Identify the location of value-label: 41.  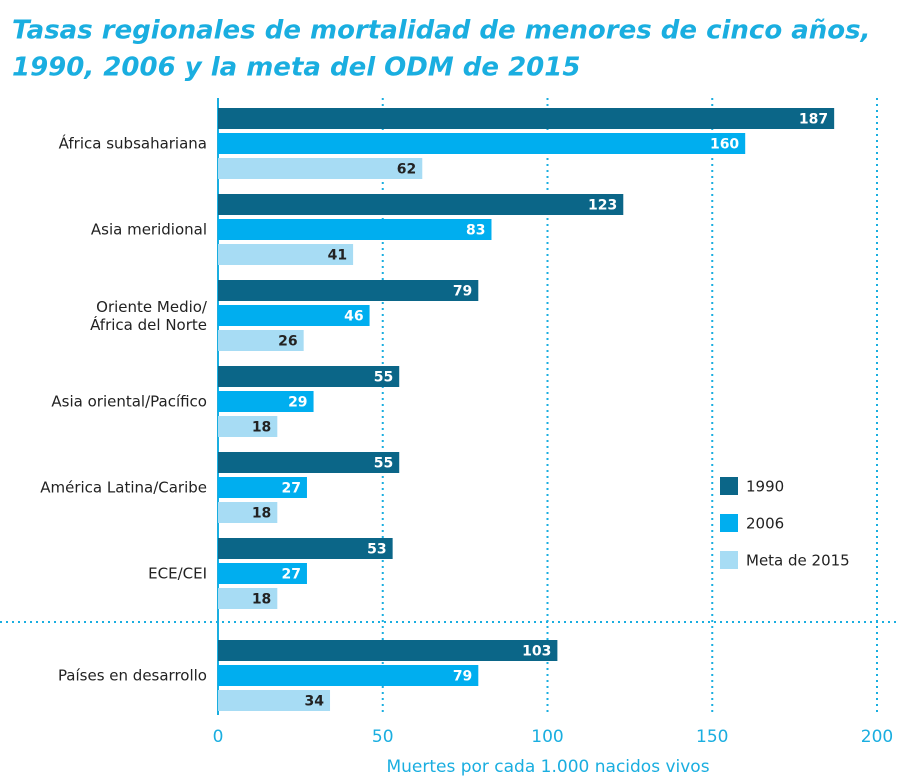
(337, 256).